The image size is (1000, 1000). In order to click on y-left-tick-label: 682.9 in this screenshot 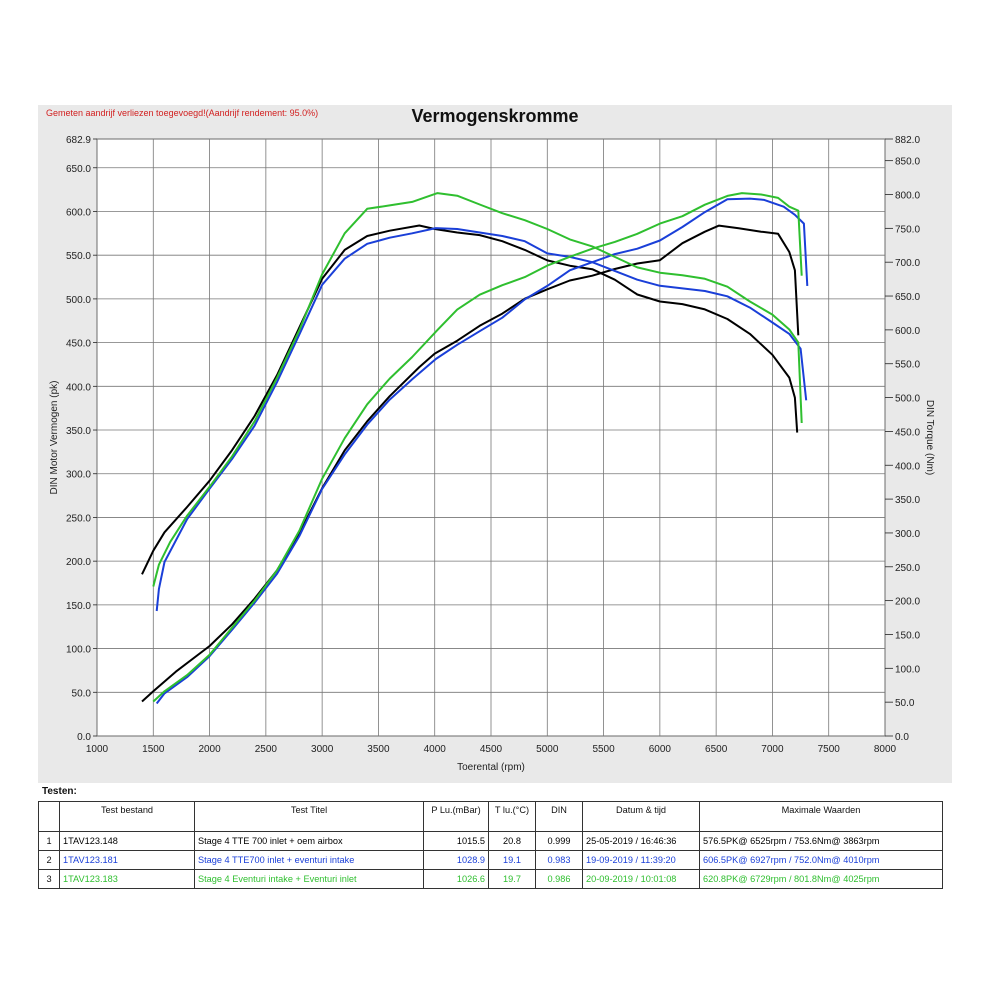, I will do `click(78, 140)`.